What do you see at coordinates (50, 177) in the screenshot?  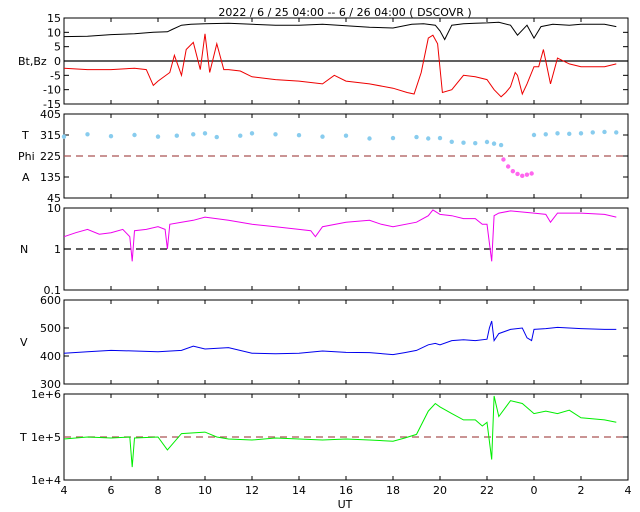 I see `y-tick-label: 135` at bounding box center [50, 177].